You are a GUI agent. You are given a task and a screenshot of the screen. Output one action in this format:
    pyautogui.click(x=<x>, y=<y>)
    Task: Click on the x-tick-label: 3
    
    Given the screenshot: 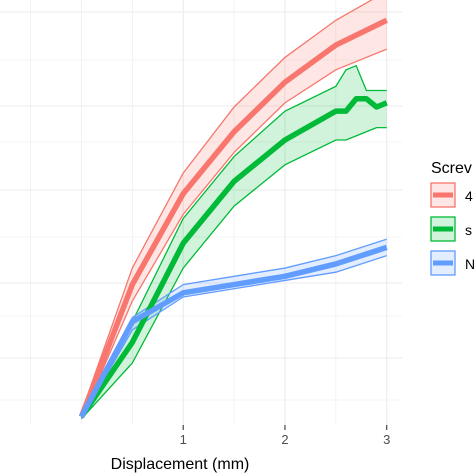 What is the action you would take?
    pyautogui.click(x=386, y=439)
    